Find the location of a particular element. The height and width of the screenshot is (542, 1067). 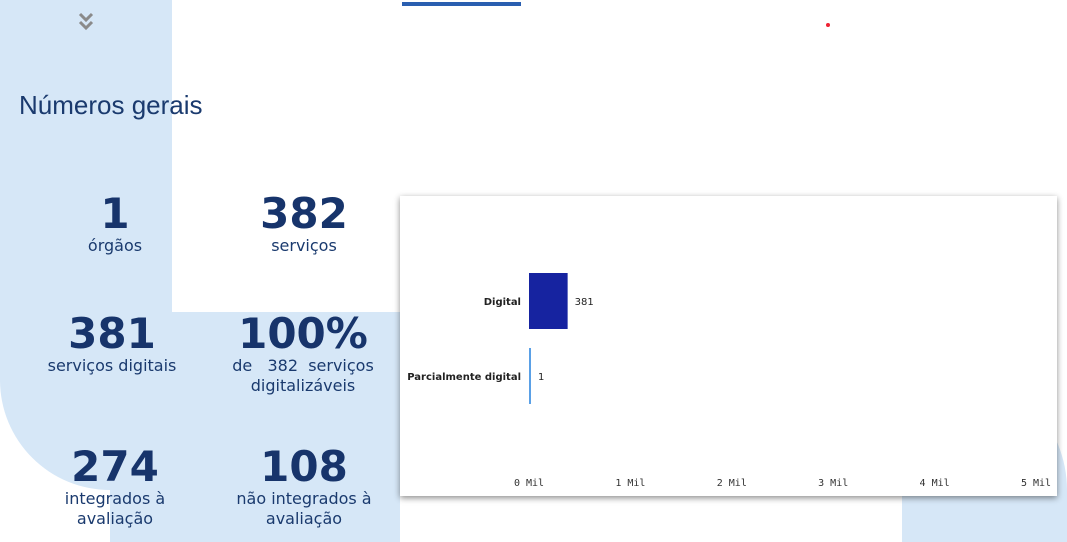

stat-label-line2: digitalizáveis is located at coordinates (303, 385).